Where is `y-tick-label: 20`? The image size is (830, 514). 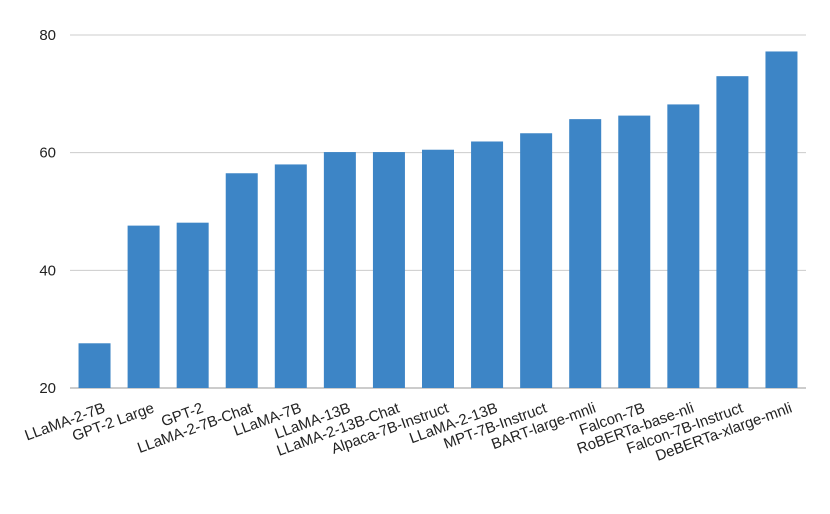
y-tick-label: 20 is located at coordinates (47, 388).